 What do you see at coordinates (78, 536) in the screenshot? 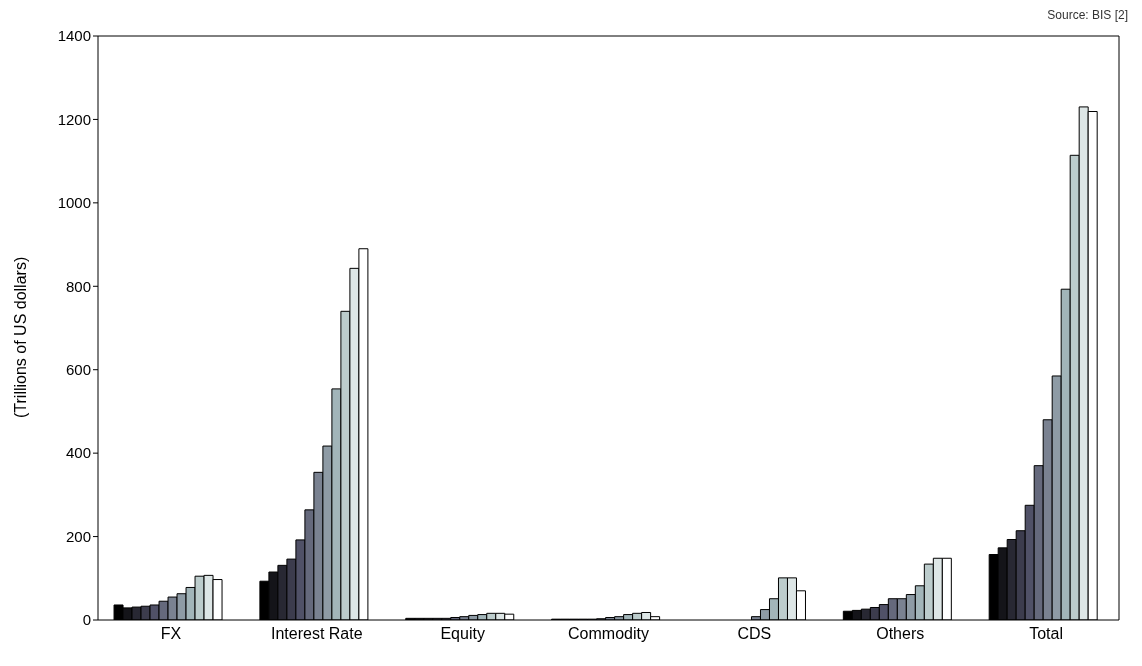
I see `y-tick-label: 200` at bounding box center [78, 536].